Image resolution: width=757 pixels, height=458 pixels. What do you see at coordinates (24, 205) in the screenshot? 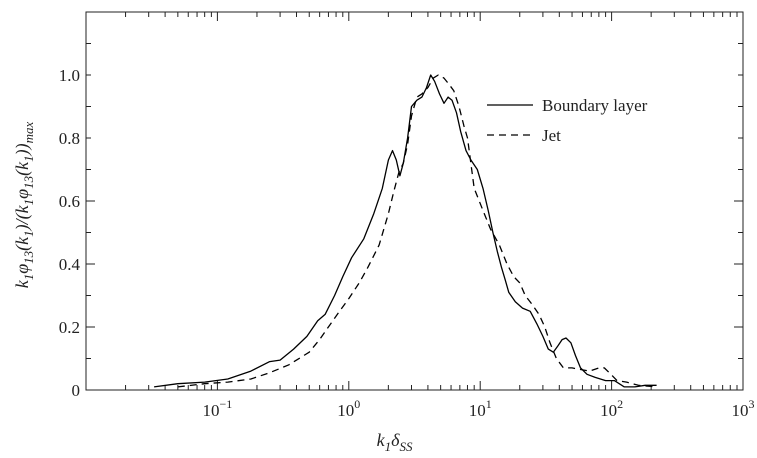
I see `y-axis-title: k1φ13(k1)/(k1φ13(k1))max` at bounding box center [24, 205].